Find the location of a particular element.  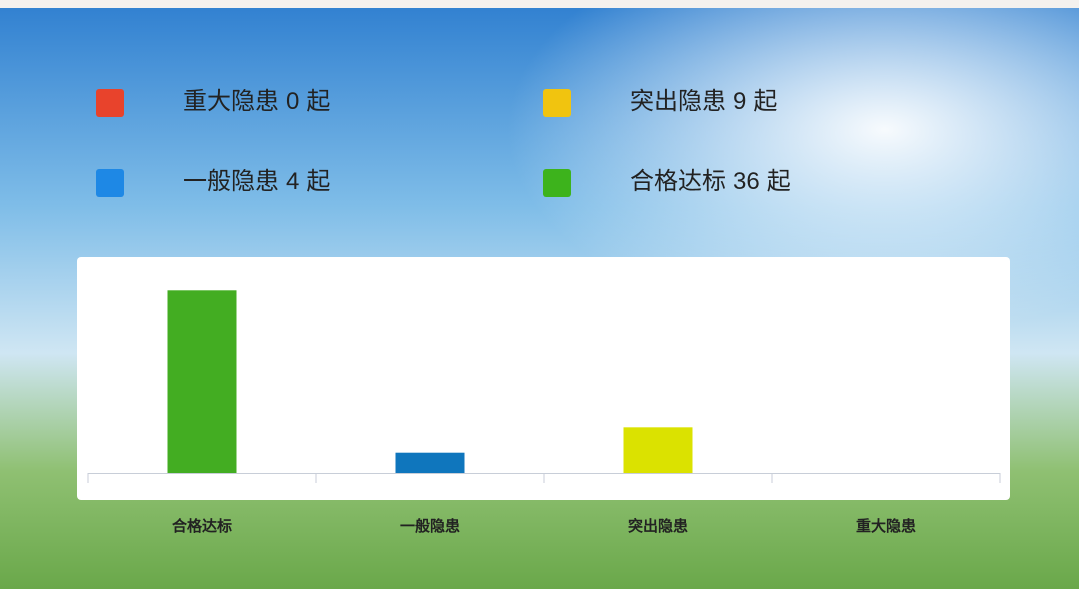

x-tick-label: 重大隐患 is located at coordinates (886, 526).